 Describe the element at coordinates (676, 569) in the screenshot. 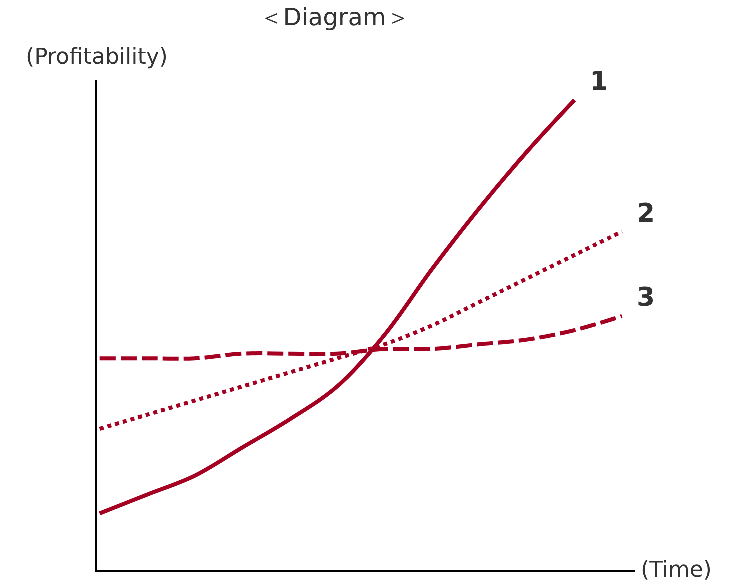

I see `x-axis-title: (Time)` at that location.